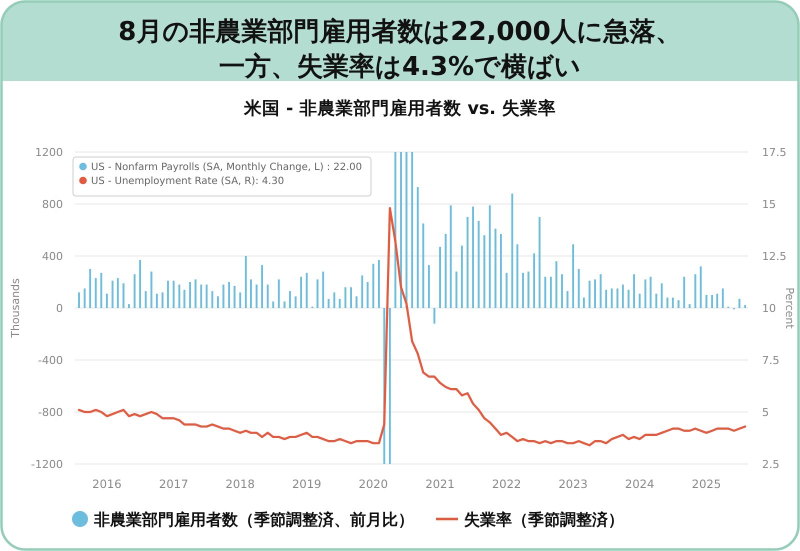 This screenshot has width=800, height=551. I want to click on x-tick-label: 2017, so click(173, 484).